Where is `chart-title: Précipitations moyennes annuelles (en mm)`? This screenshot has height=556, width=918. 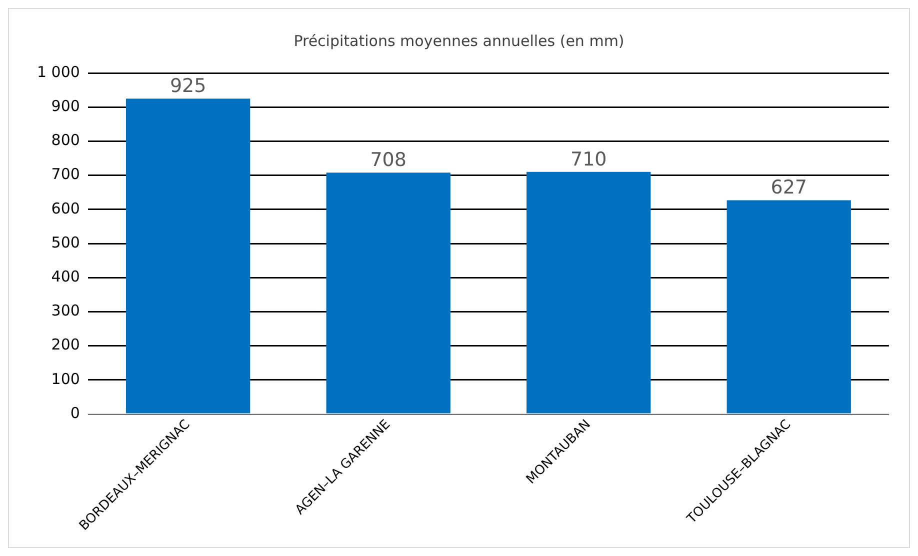 chart-title: Précipitations moyennes annuelles (en mm) is located at coordinates (459, 41).